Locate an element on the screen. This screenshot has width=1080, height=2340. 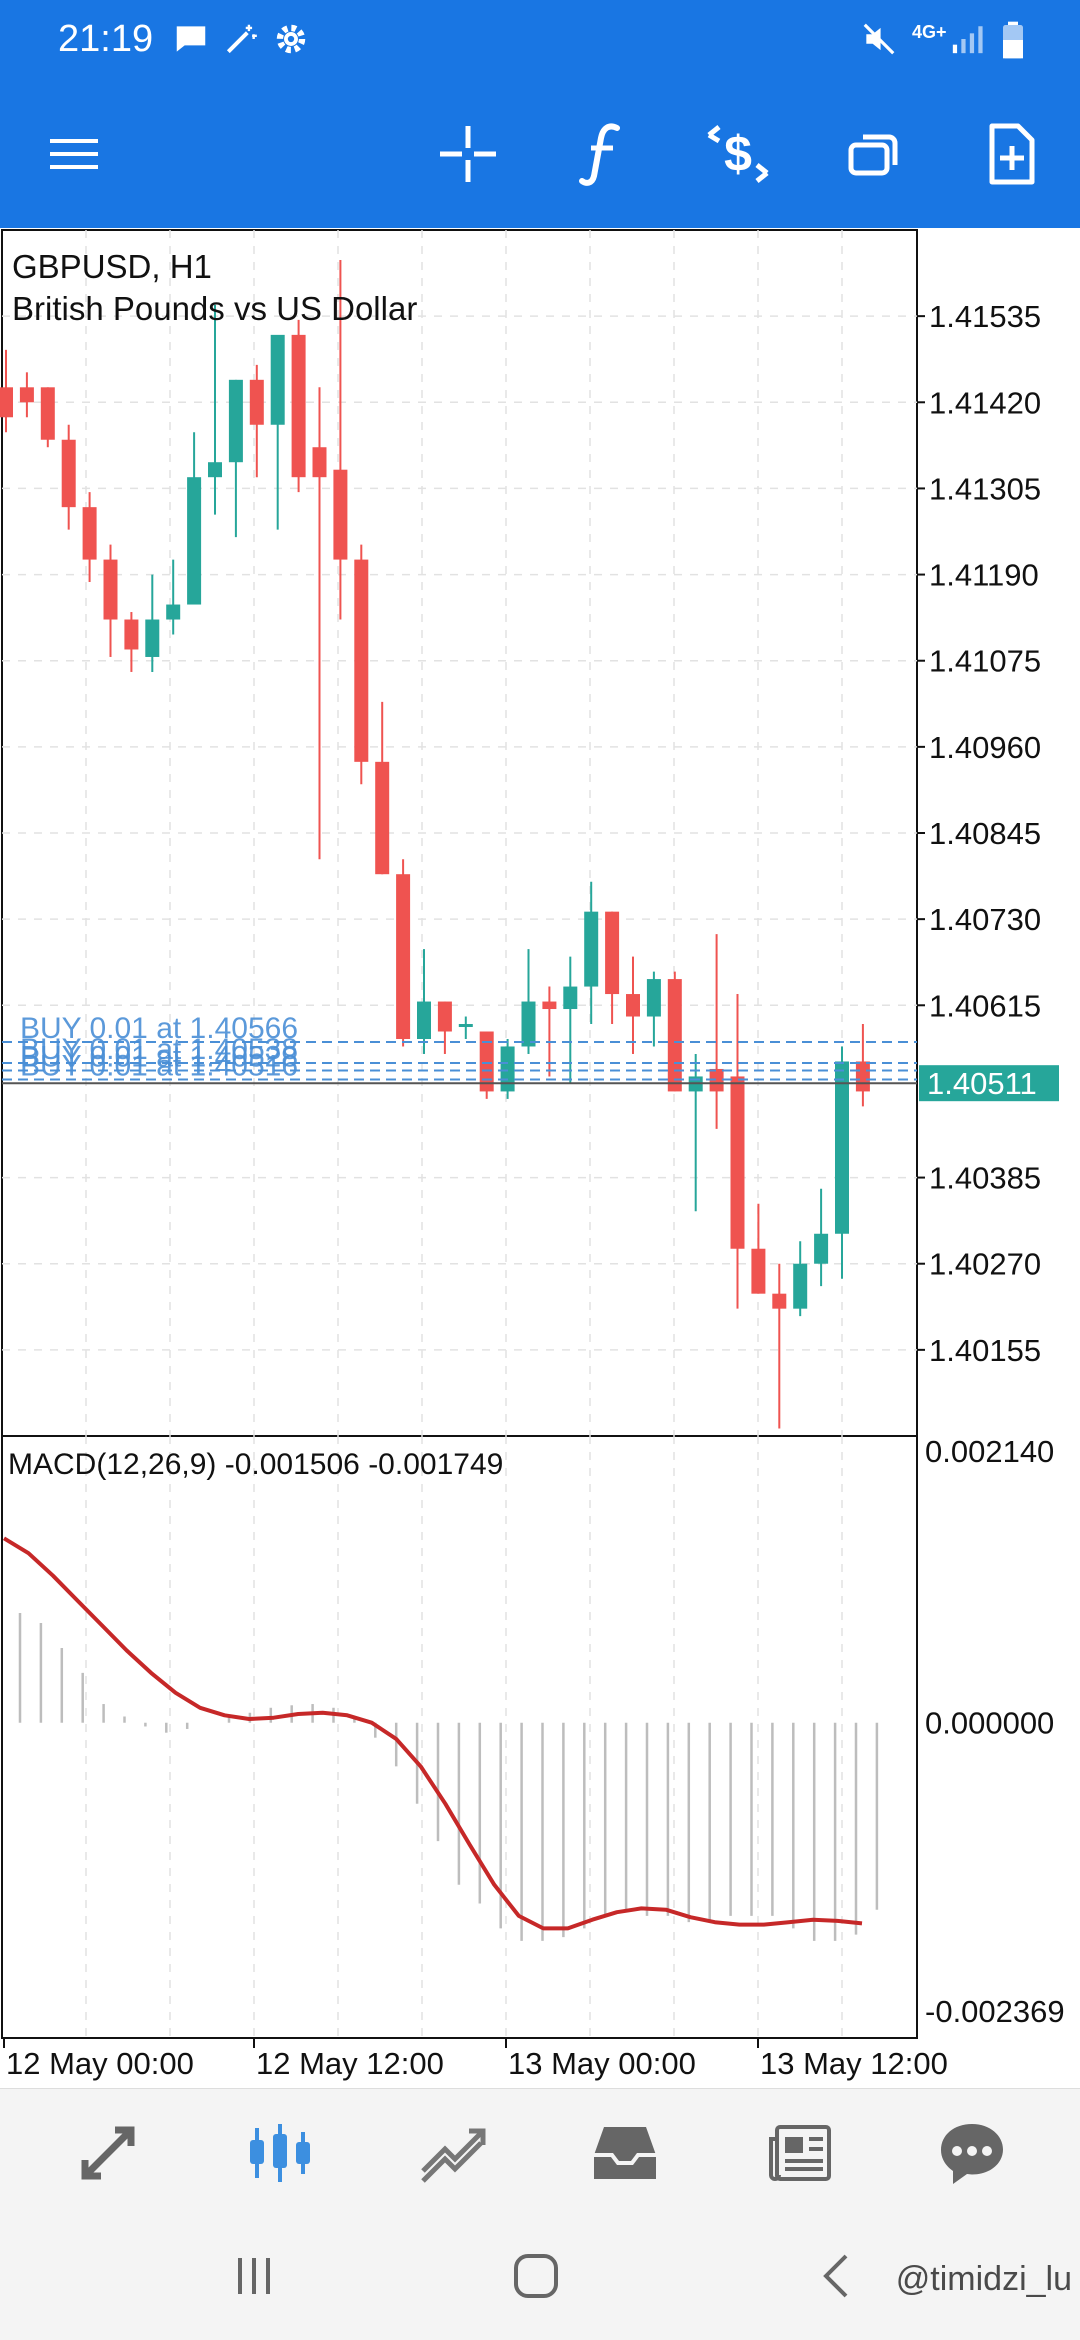
signal-icon is located at coordinates (967, 41).